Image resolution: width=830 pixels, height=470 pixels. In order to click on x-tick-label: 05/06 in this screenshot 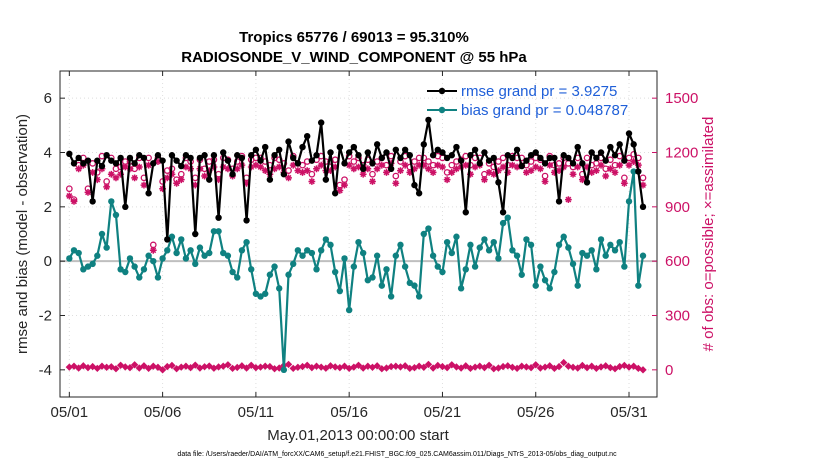, I will do `click(163, 412)`.